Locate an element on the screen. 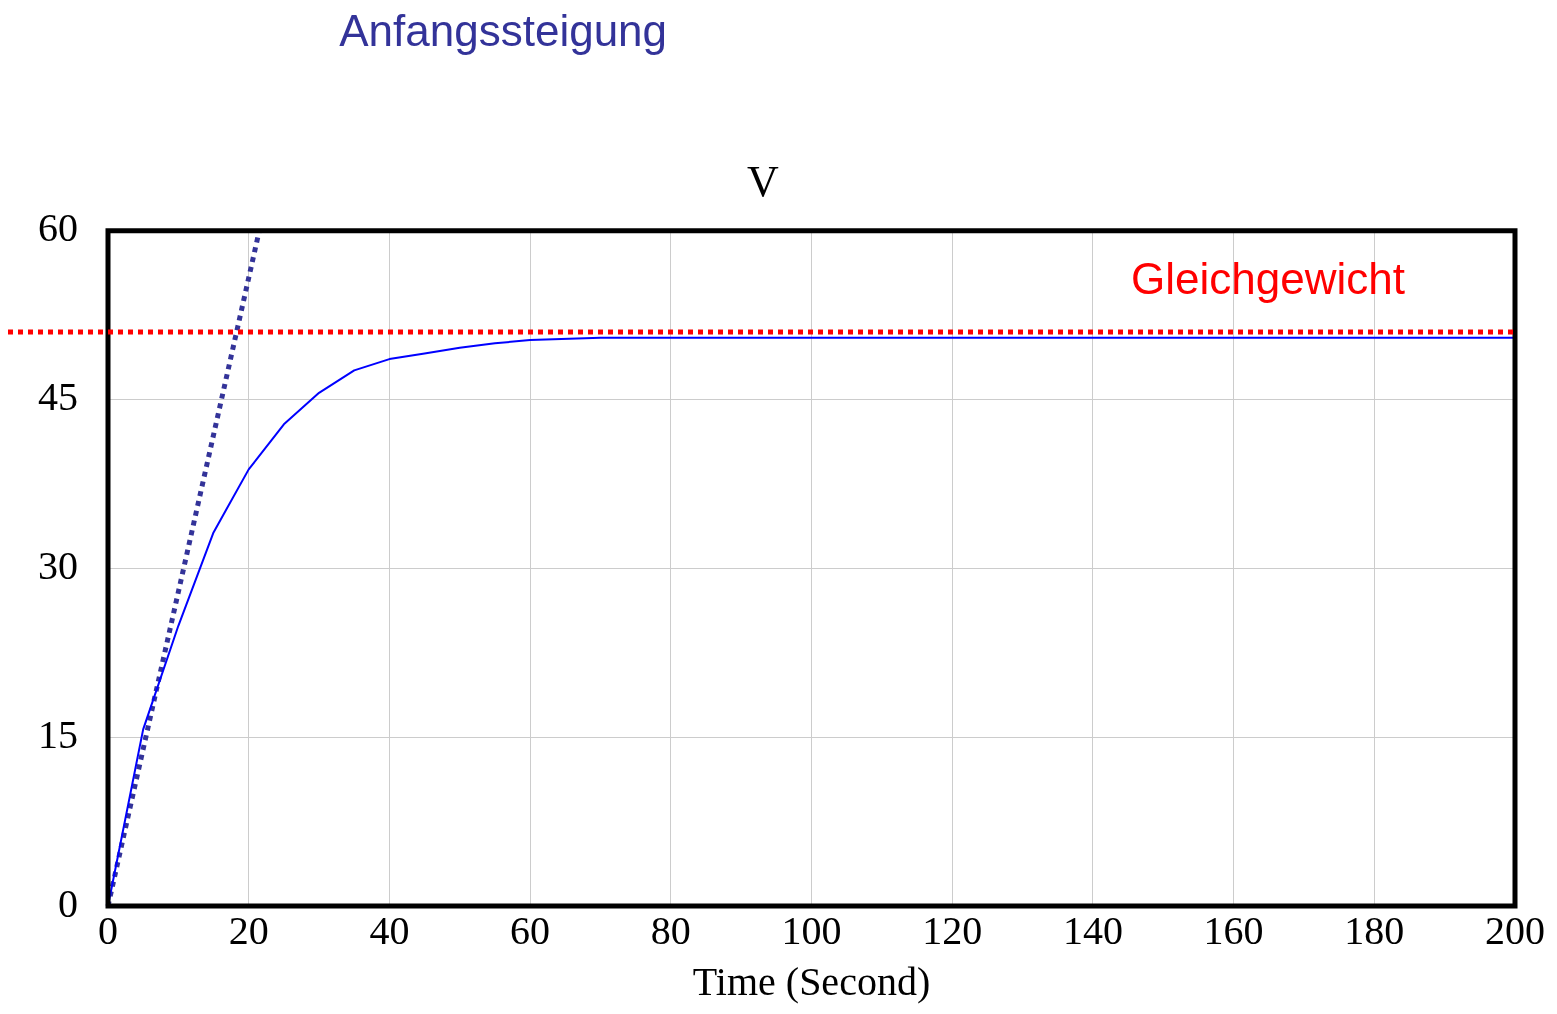 Image resolution: width=1557 pixels, height=1014 pixels. x-tick-label: 120 is located at coordinates (952, 930).